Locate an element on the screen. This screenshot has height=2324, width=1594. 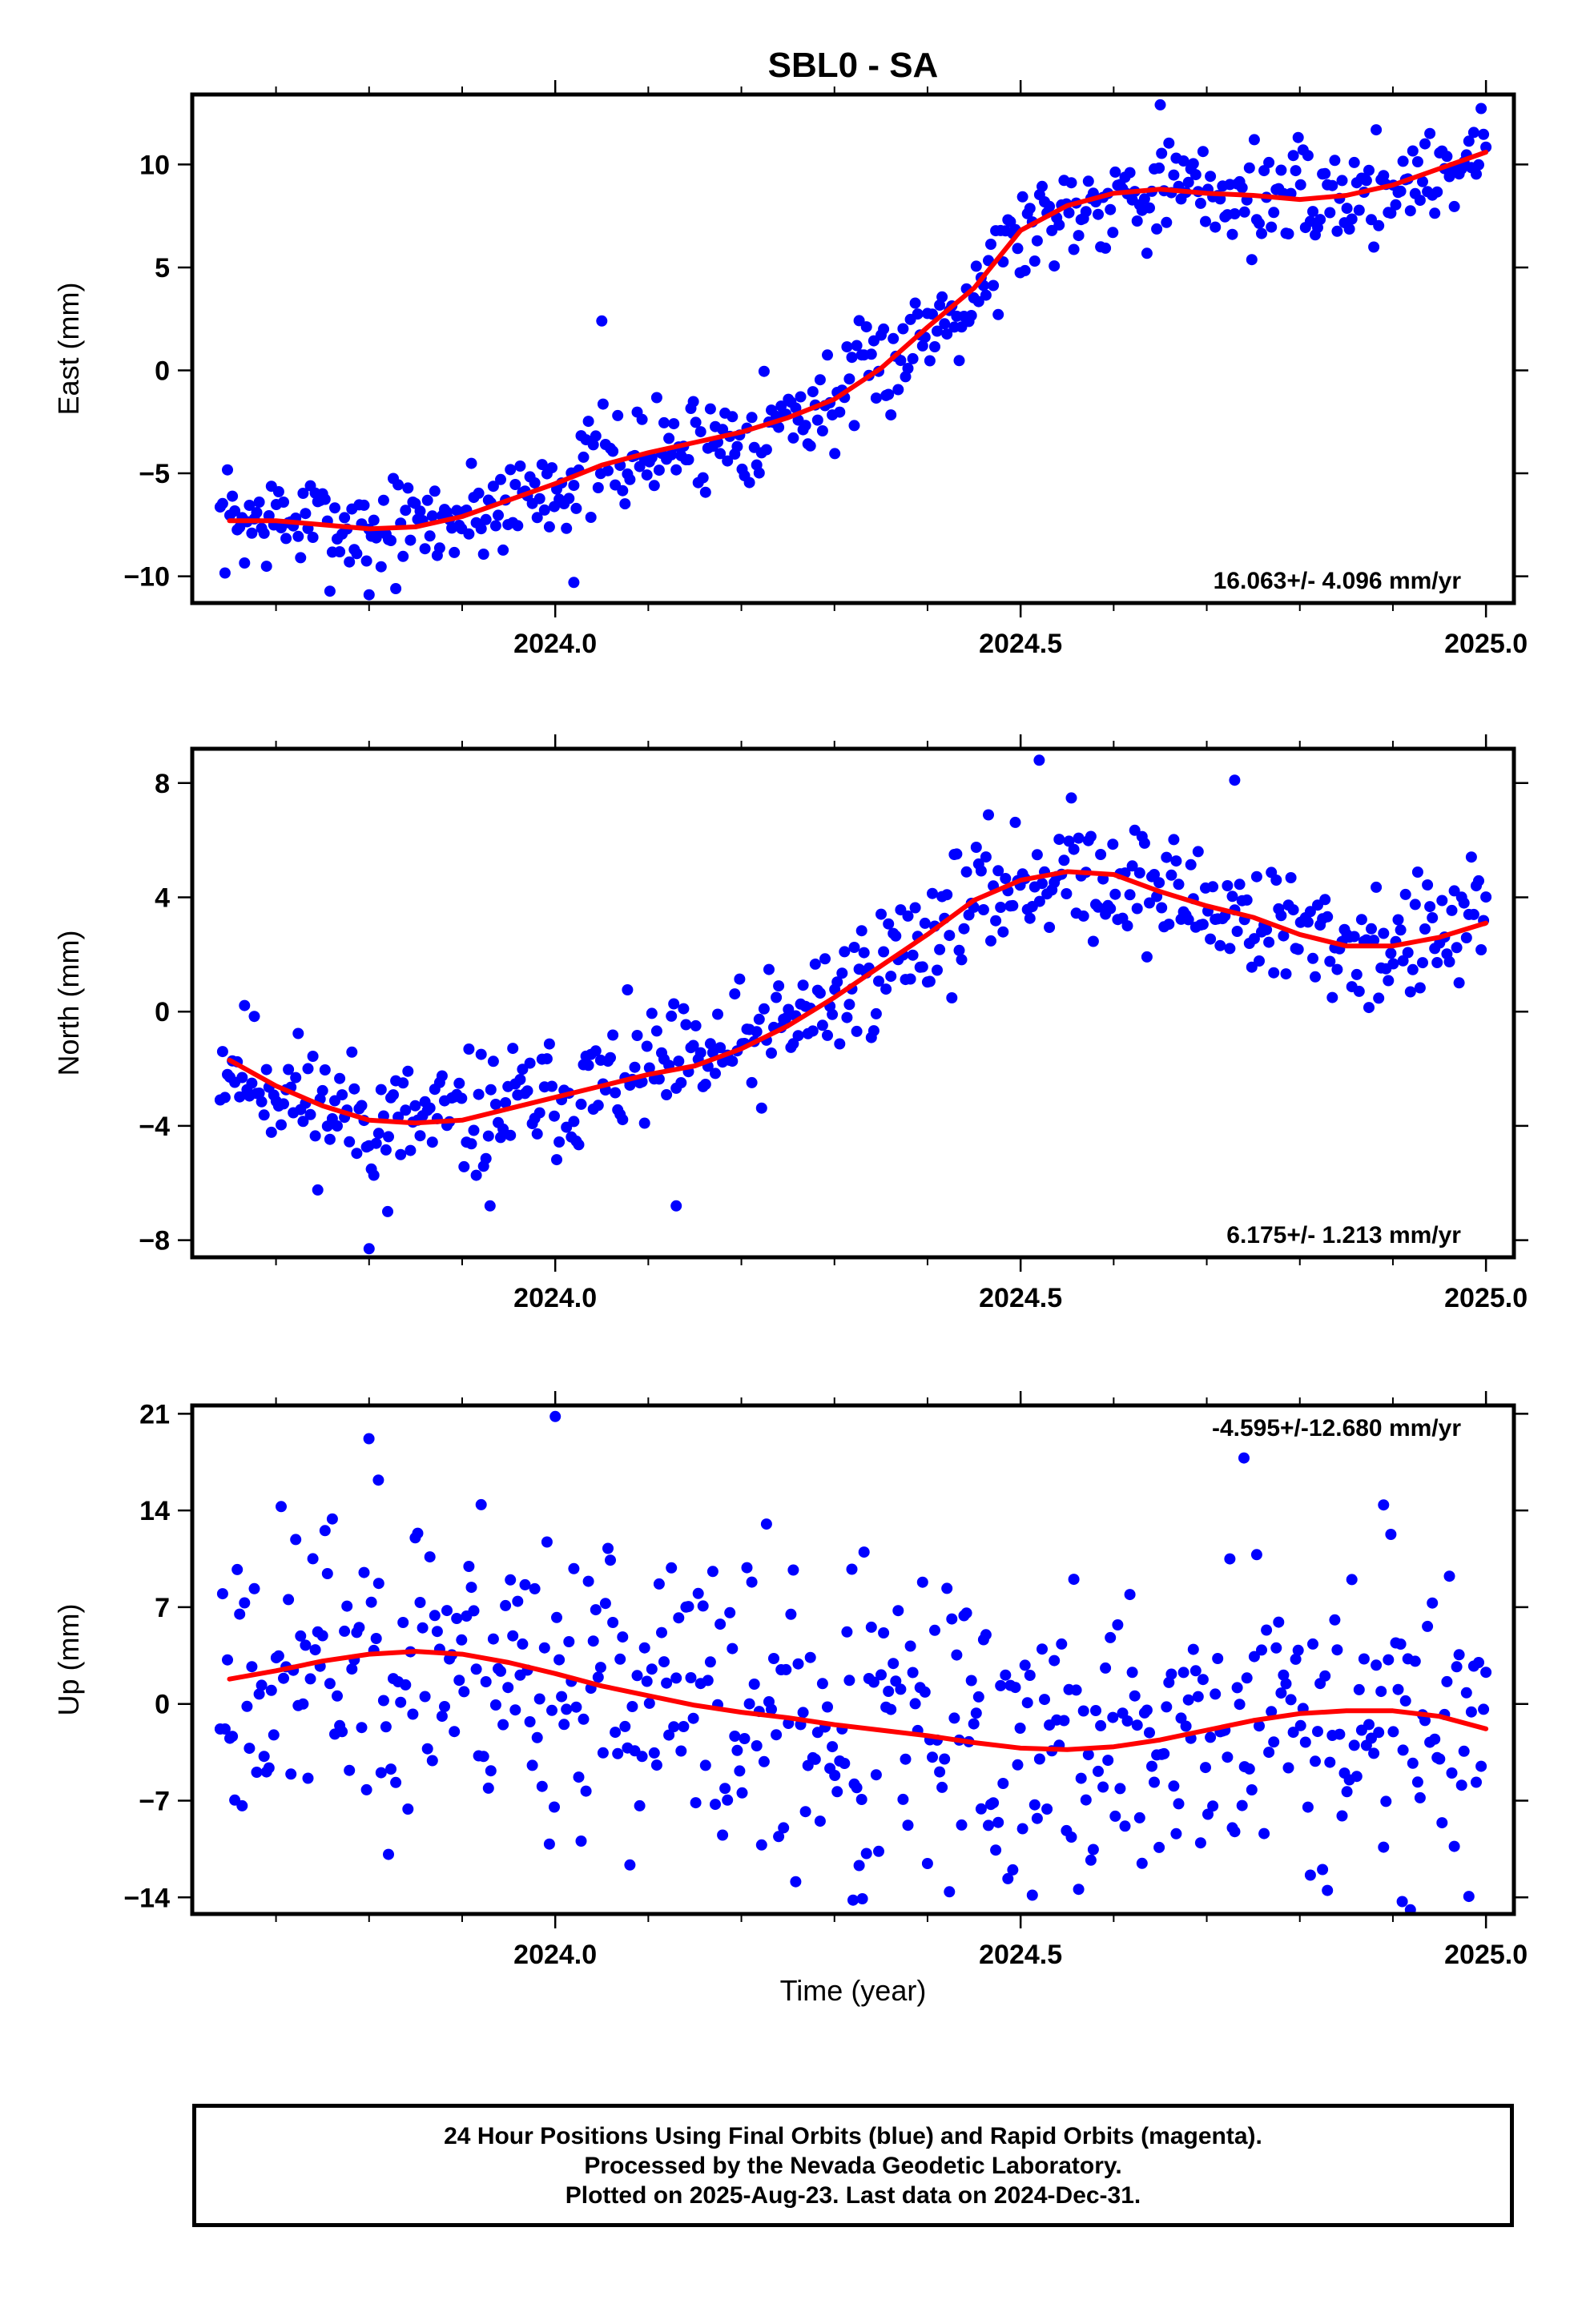
up-x-tick-label: 2025.0 is located at coordinates (1486, 1955).